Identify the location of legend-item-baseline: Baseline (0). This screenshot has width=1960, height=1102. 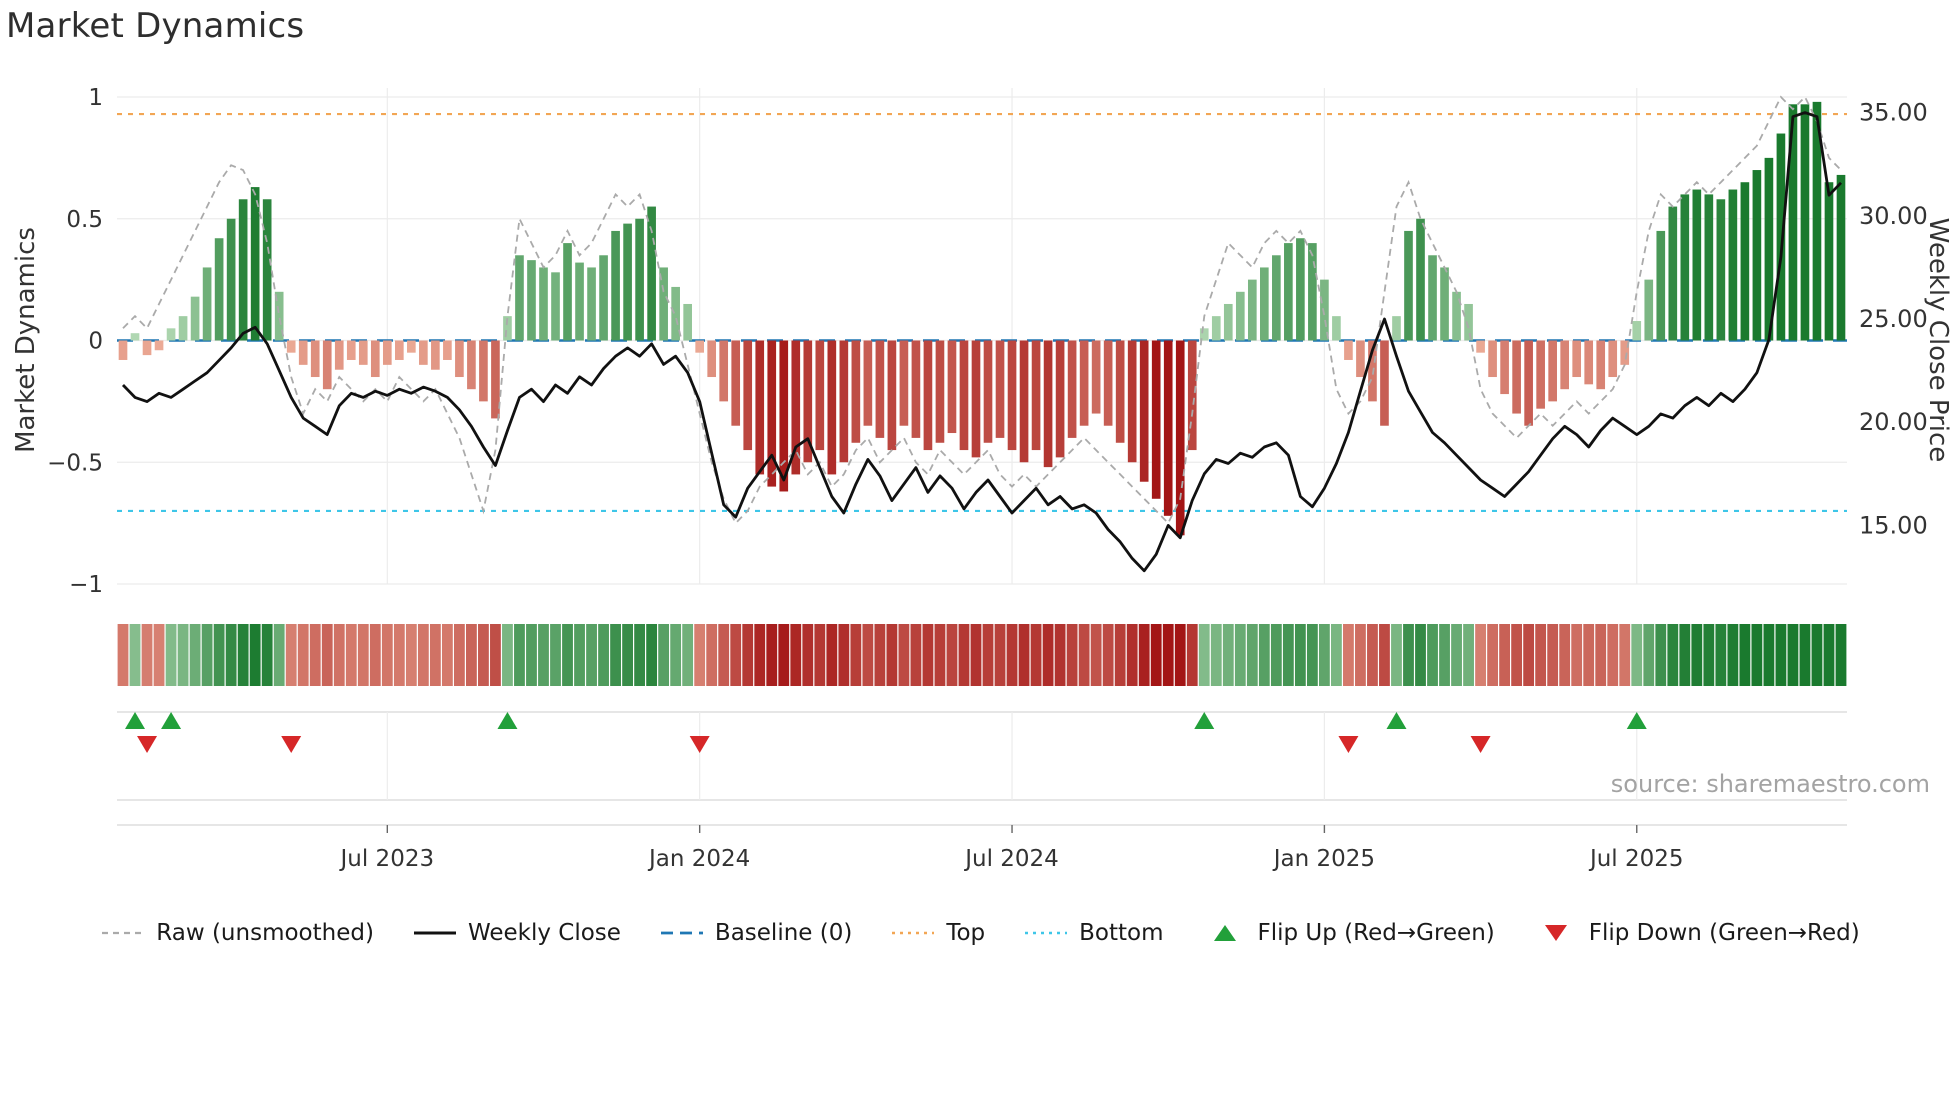
(755, 933).